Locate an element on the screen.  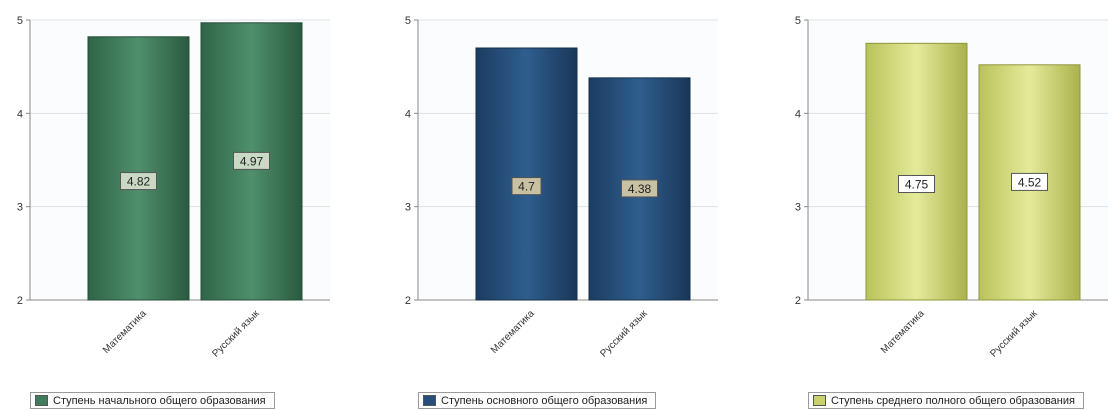
data-label: 4.38 is located at coordinates (640, 189).